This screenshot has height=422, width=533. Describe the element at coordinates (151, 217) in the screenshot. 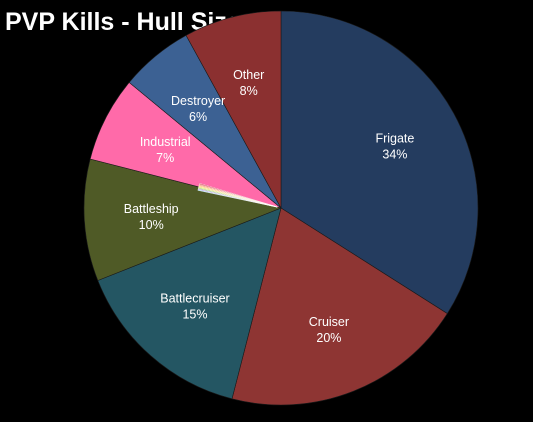

I see `slice-label-battleship: Battleship 10%` at that location.